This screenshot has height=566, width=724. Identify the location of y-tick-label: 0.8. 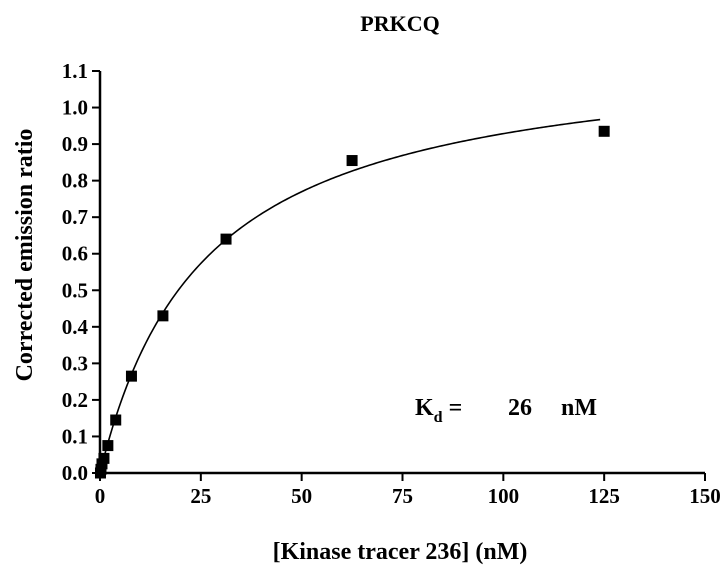
(75, 181).